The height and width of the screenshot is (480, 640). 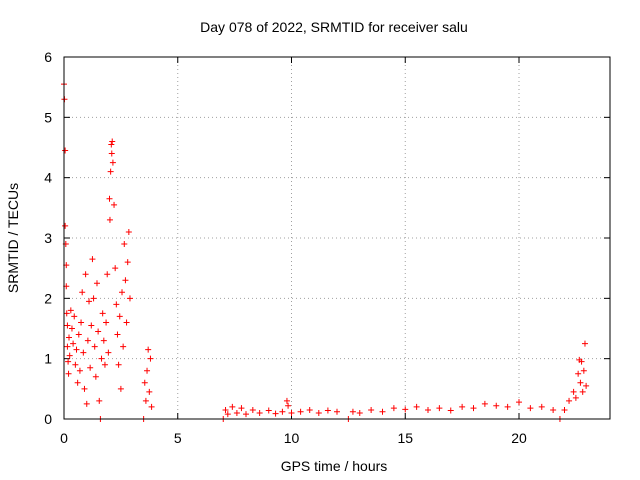 I want to click on y-tick-label: 5, so click(x=48, y=117).